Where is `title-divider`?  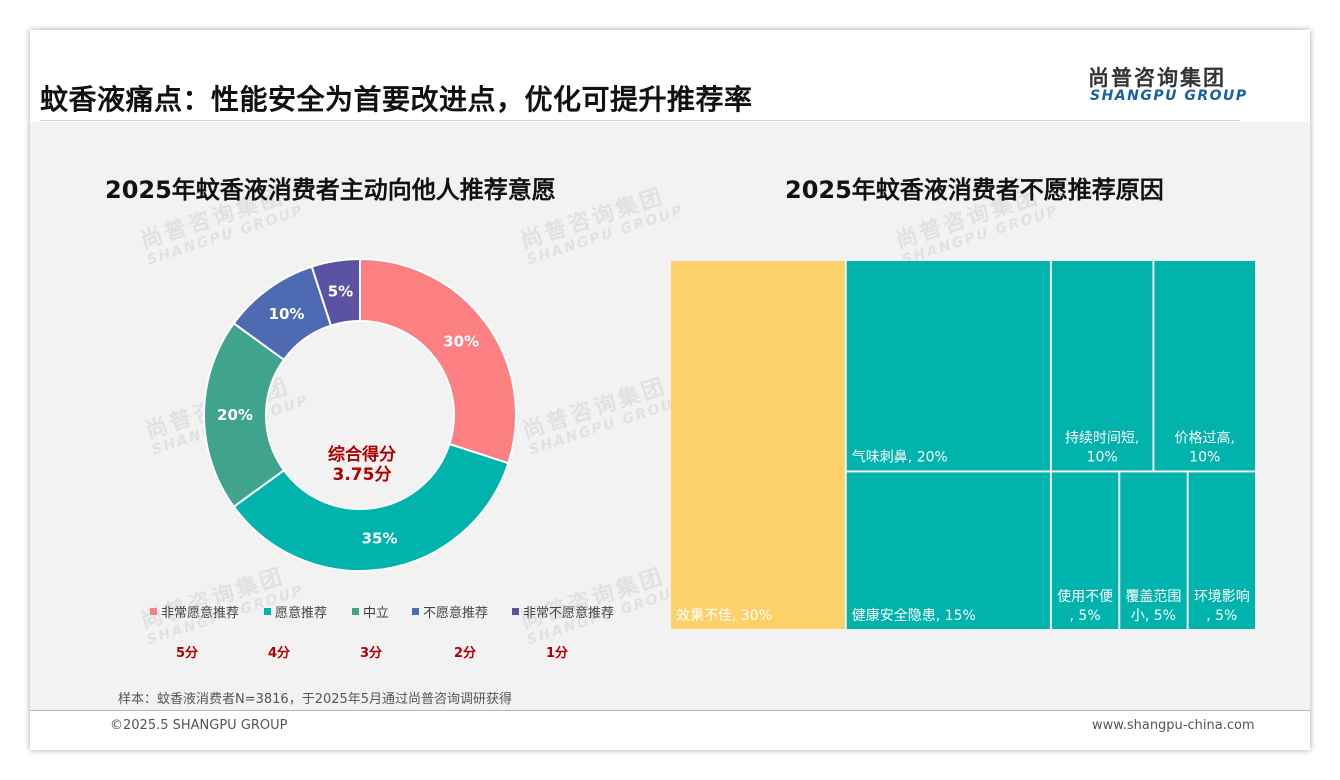
title-divider is located at coordinates (640, 120).